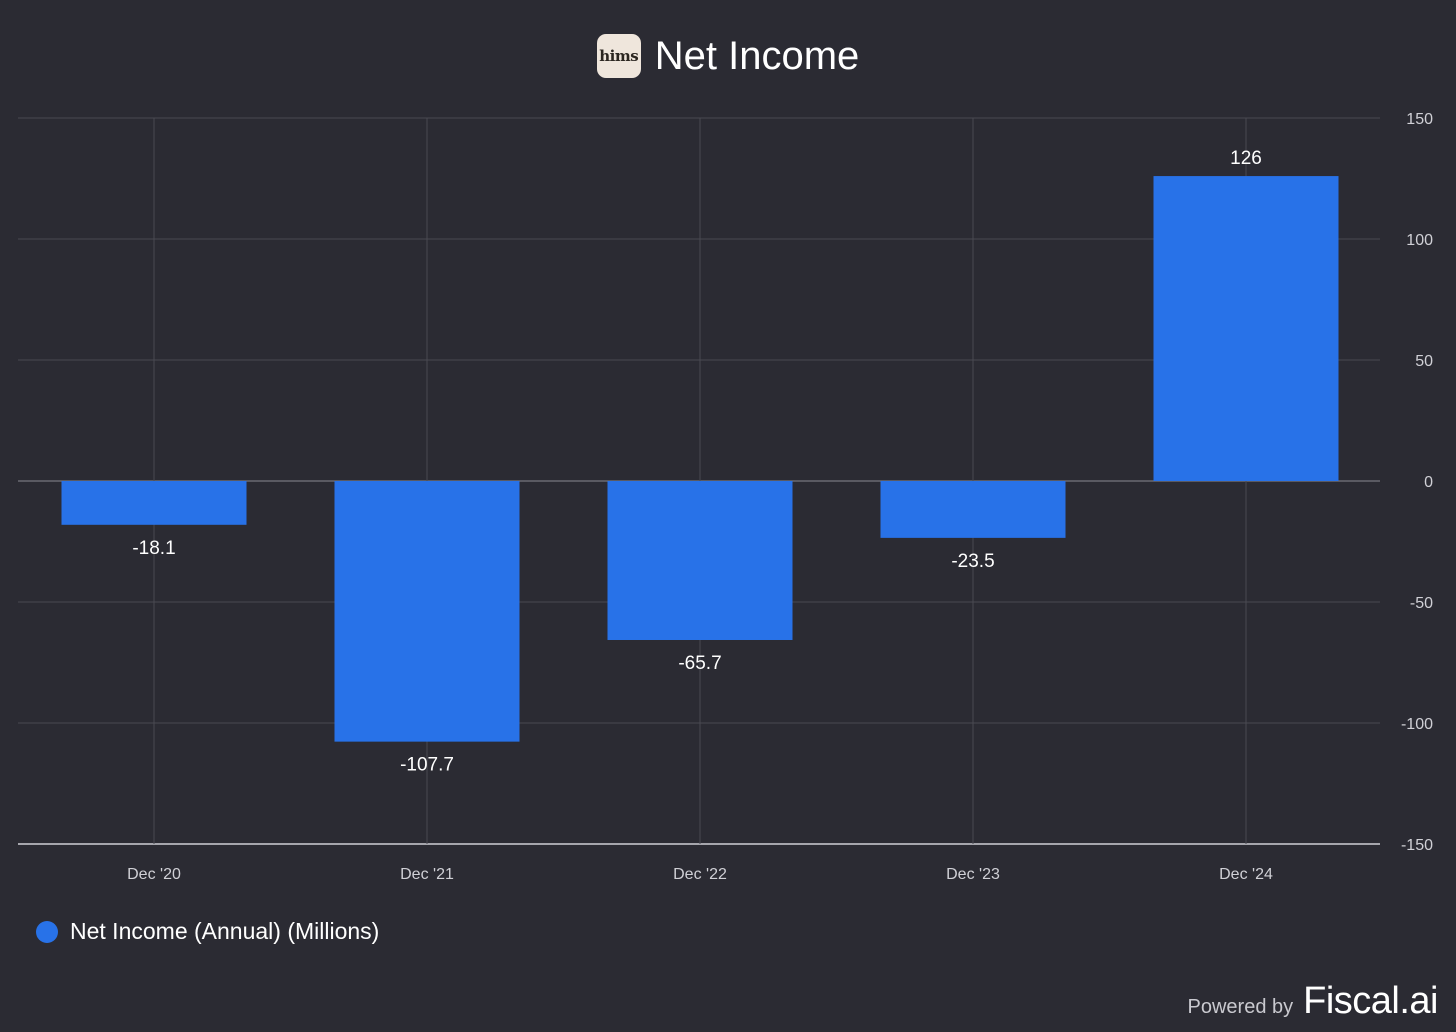  I want to click on legend: Net Income (Annual) (Millions), so click(207, 931).